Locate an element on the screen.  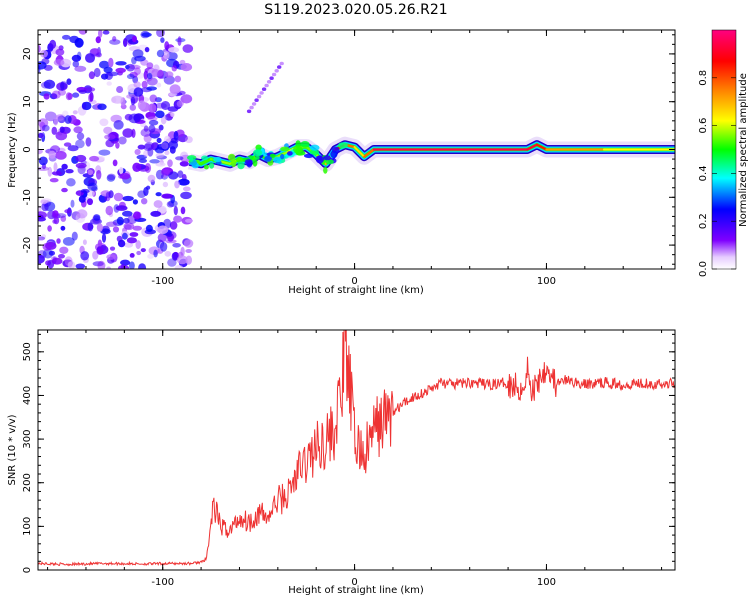
y-tick-label: 300 is located at coordinates (27, 439).